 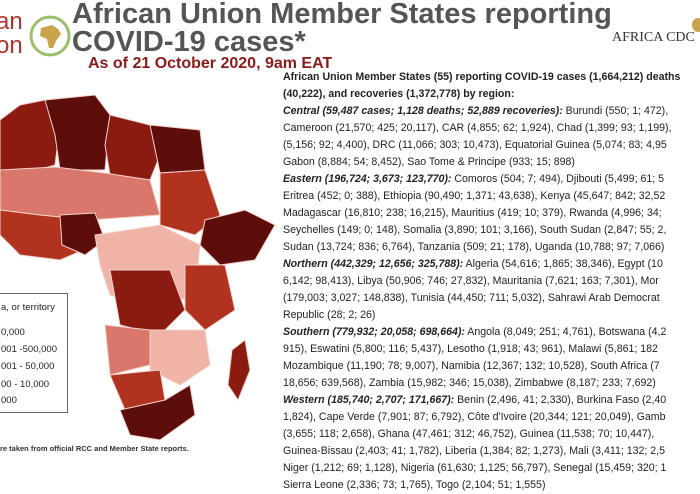 What do you see at coordinates (50, 36) in the screenshot?
I see `african-union-logo` at bounding box center [50, 36].